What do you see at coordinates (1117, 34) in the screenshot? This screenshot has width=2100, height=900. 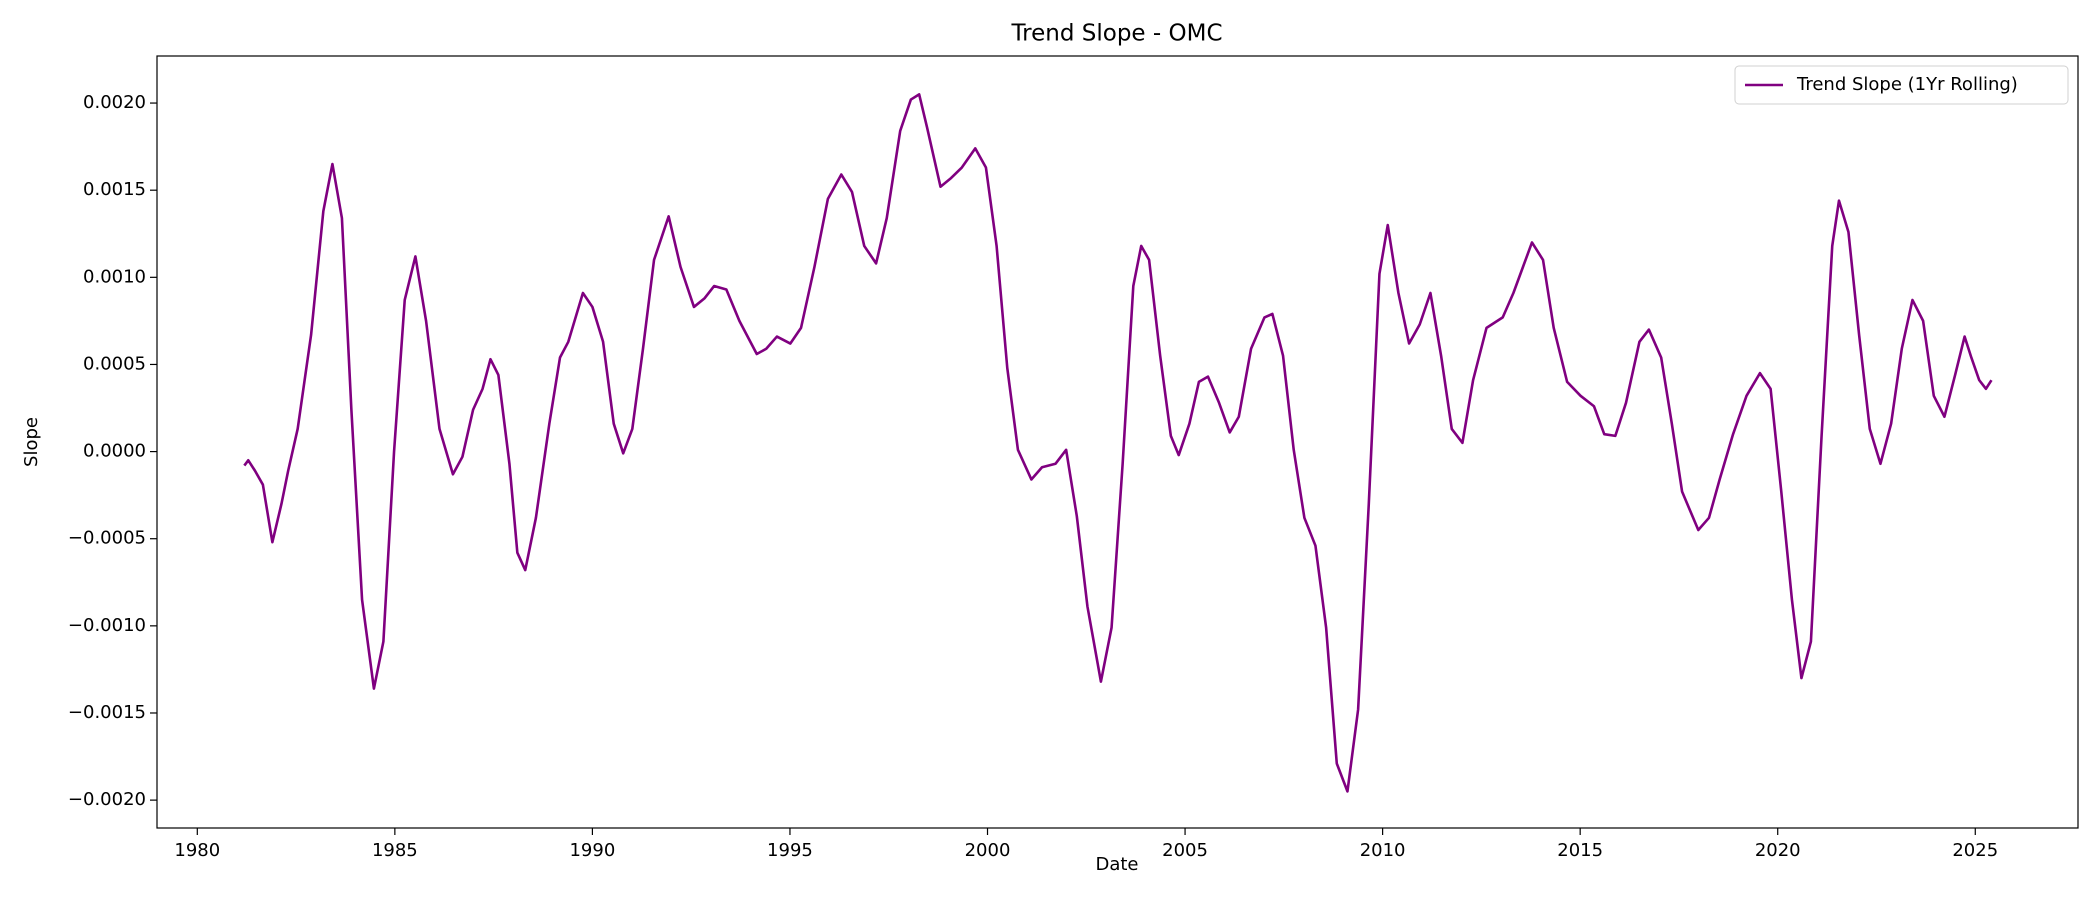 I see `chart-title: Trend Slope - OMC` at bounding box center [1117, 34].